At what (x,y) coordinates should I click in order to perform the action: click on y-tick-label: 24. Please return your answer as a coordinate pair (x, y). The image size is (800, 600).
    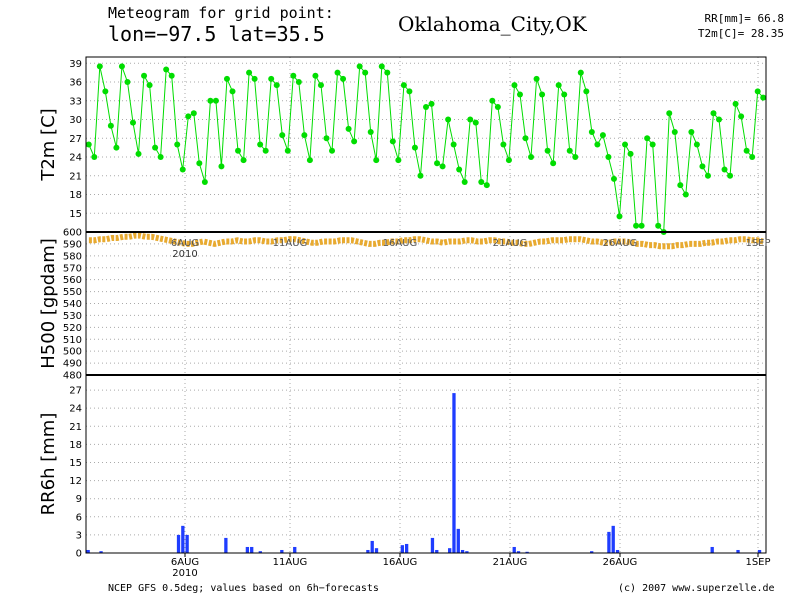
    Looking at the image, I should click on (75, 409).